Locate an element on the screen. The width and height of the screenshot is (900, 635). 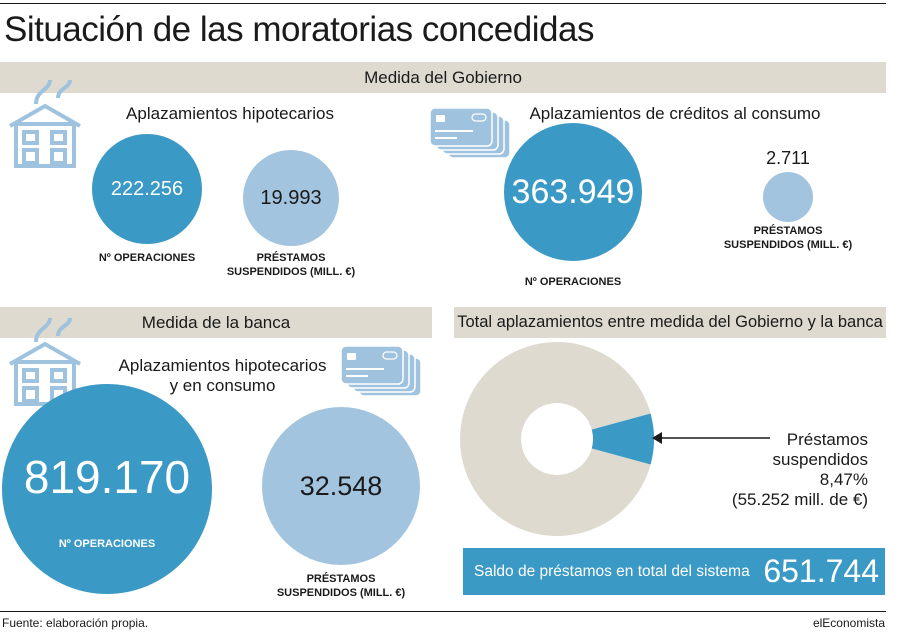
banca-prestamos-value: 32.548 is located at coordinates (341, 485).